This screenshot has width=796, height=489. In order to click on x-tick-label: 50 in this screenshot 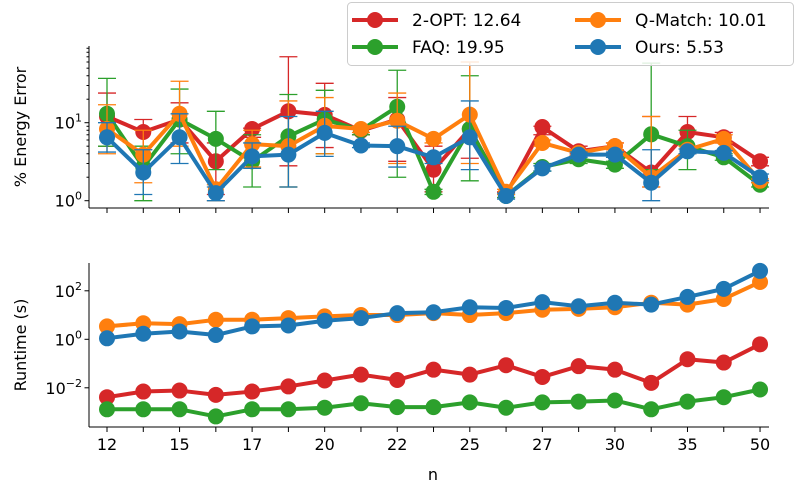, I will do `click(760, 444)`.